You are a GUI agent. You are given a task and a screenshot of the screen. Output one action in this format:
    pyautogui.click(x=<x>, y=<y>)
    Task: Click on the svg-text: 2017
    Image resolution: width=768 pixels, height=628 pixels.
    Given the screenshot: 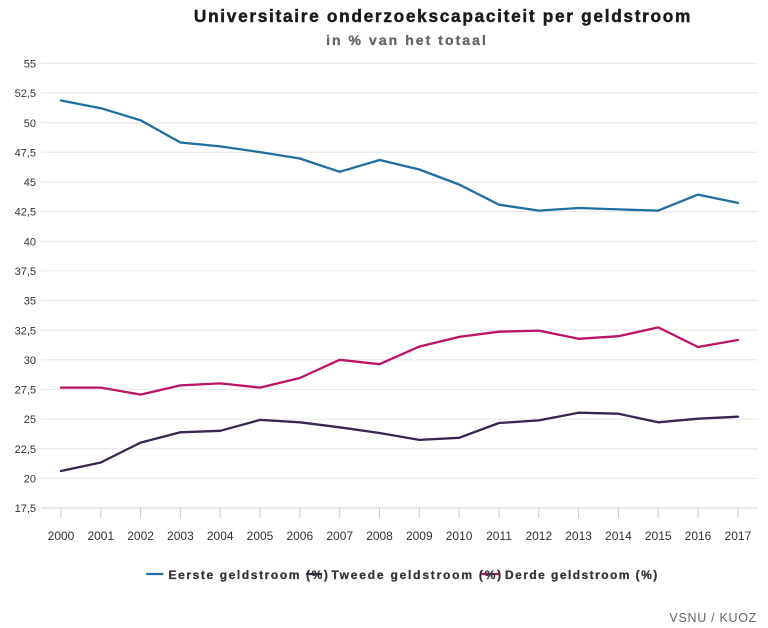 What is the action you would take?
    pyautogui.click(x=738, y=536)
    